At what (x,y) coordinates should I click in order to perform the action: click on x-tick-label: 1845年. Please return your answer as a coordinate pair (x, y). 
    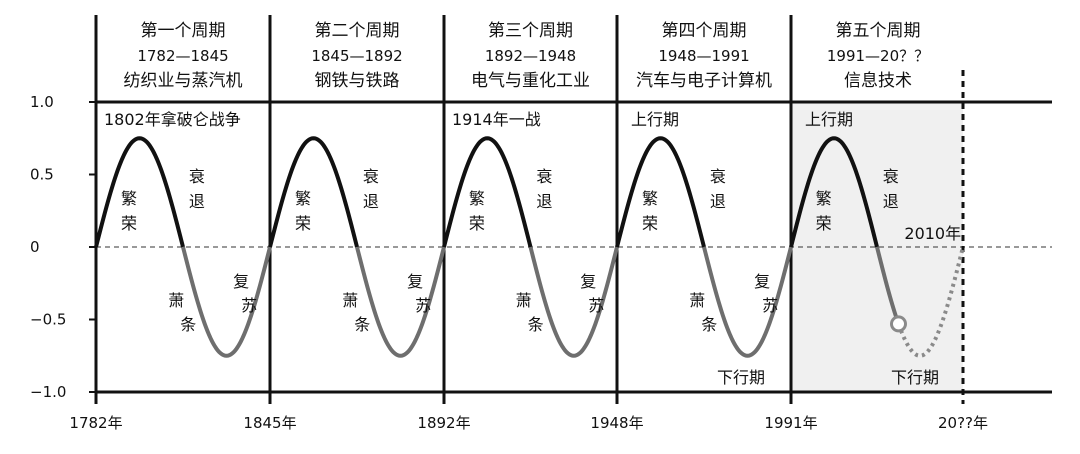
    Looking at the image, I should click on (269, 423).